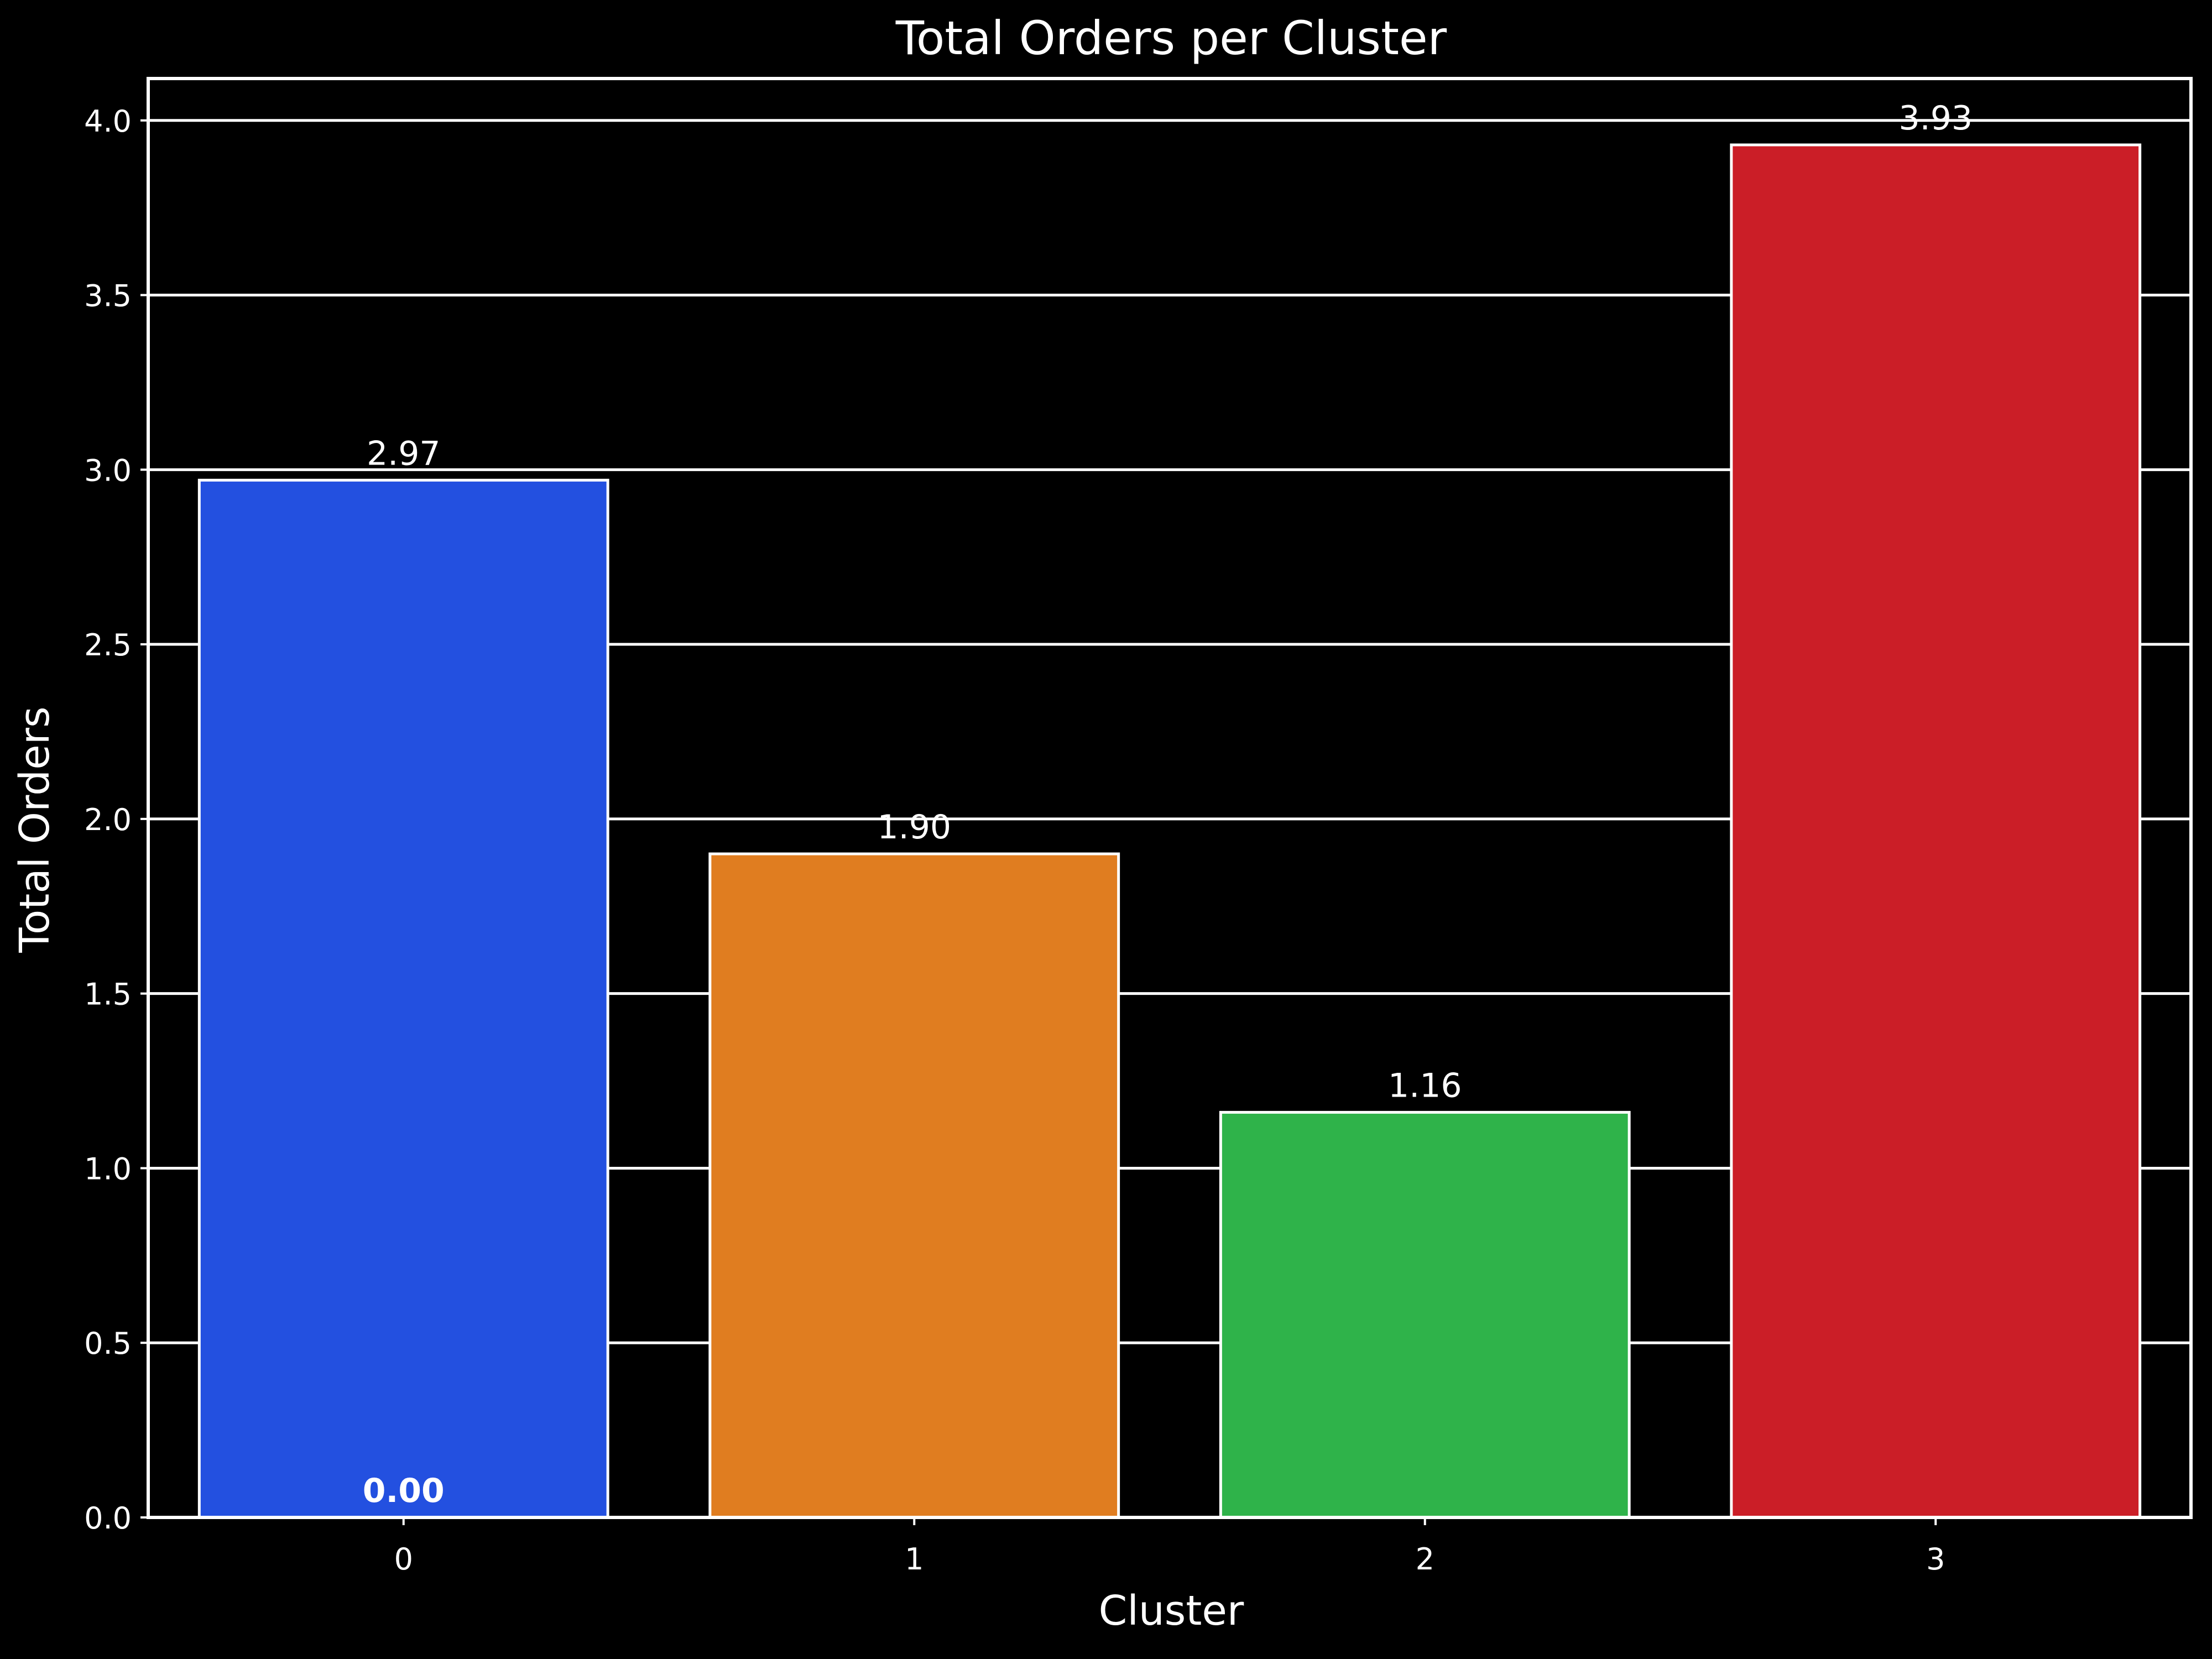 Image resolution: width=2212 pixels, height=1659 pixels. What do you see at coordinates (35, 830) in the screenshot?
I see `y-axis-label: Total Orders` at bounding box center [35, 830].